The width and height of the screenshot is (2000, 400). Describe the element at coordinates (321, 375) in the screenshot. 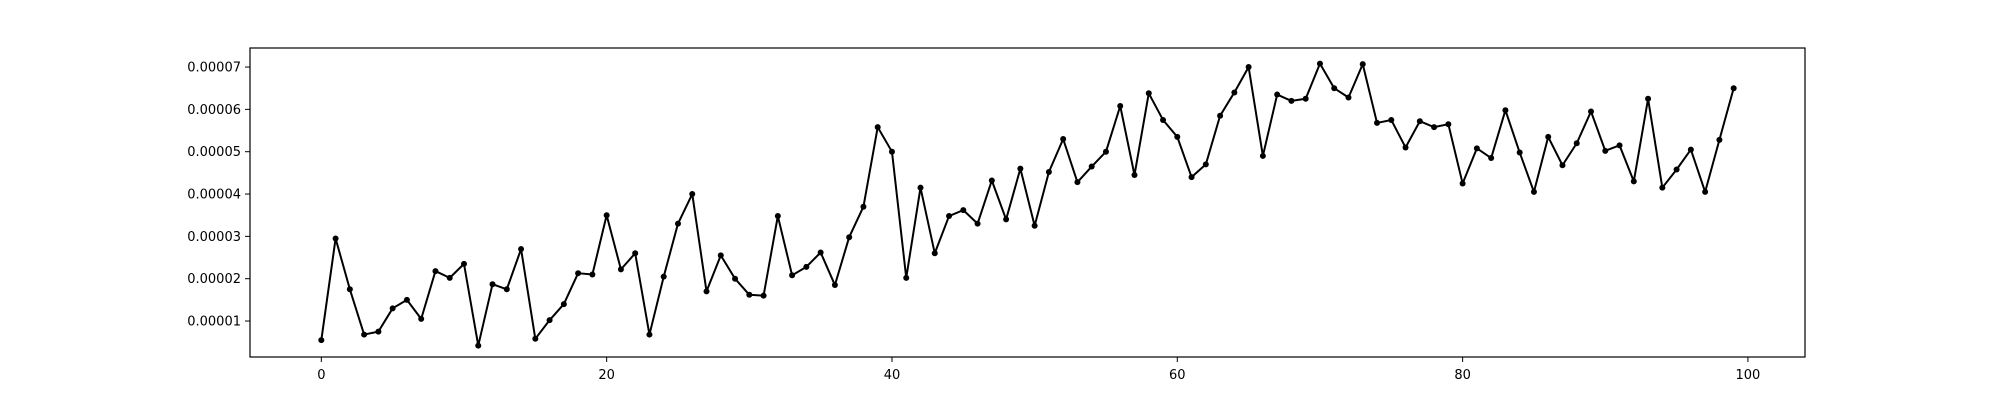

I see `x-tick-label: 0` at that location.